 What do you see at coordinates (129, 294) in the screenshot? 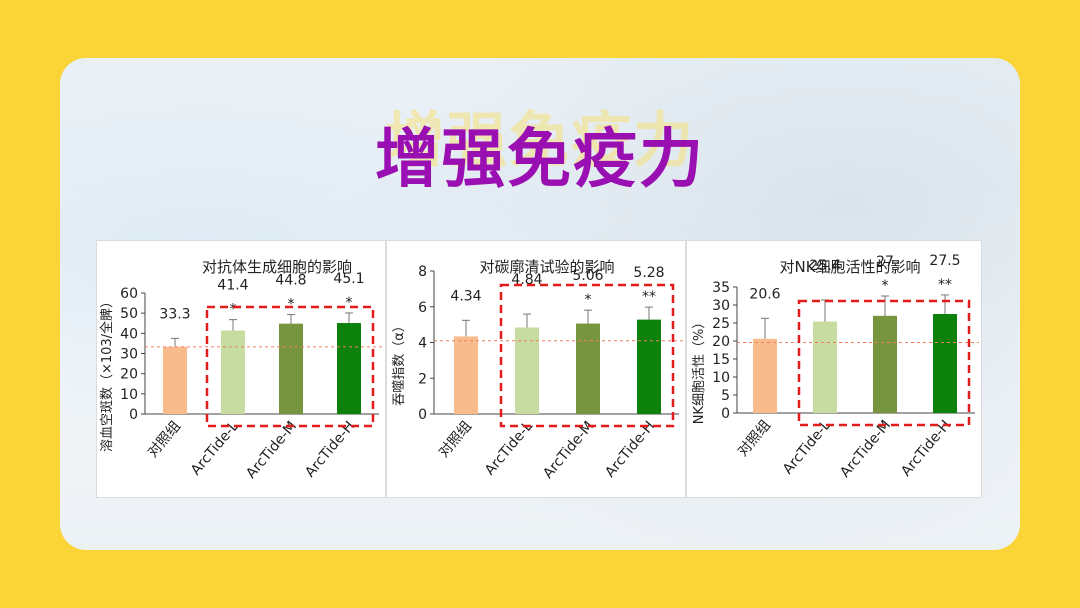
I see `y-tick-label: 60` at bounding box center [129, 294].